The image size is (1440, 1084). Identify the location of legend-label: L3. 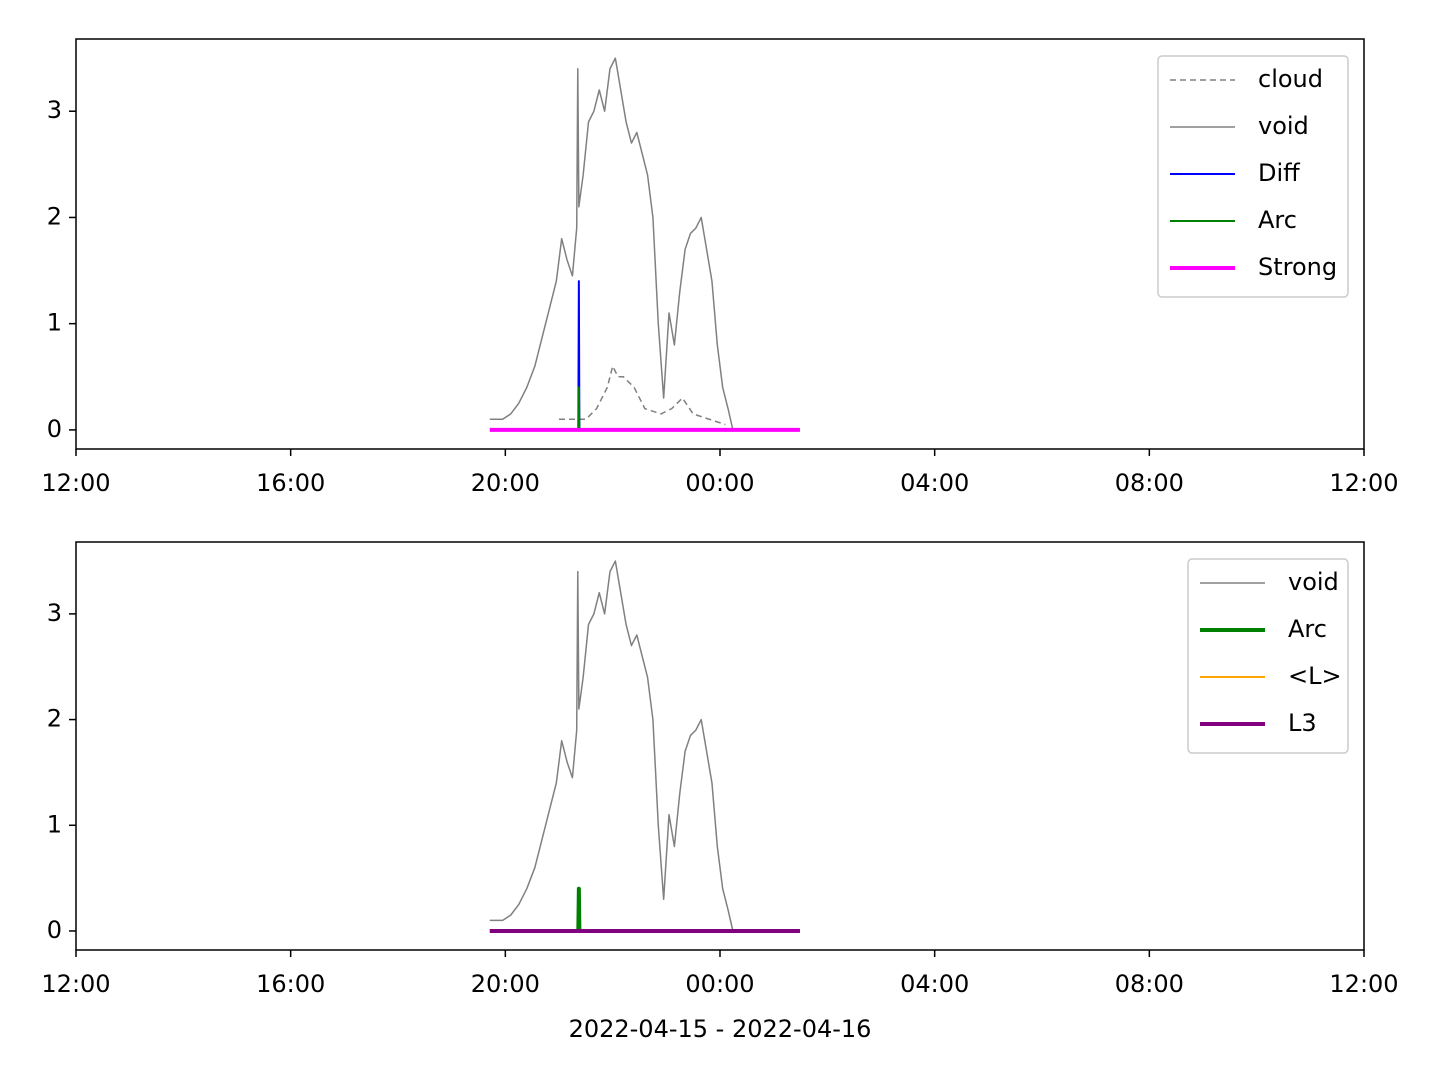
(1302, 723).